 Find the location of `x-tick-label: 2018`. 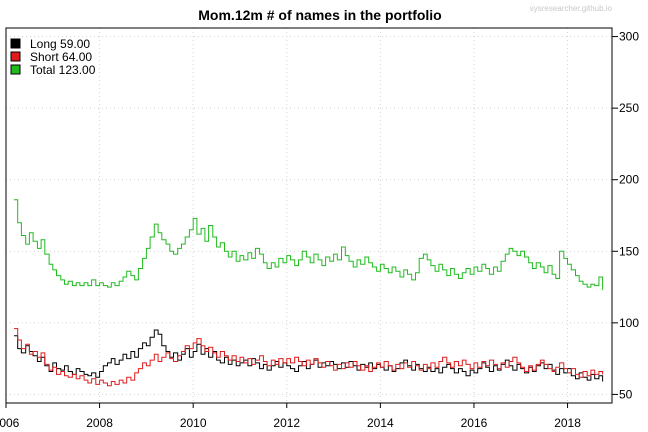

x-tick-label: 2018 is located at coordinates (567, 423).